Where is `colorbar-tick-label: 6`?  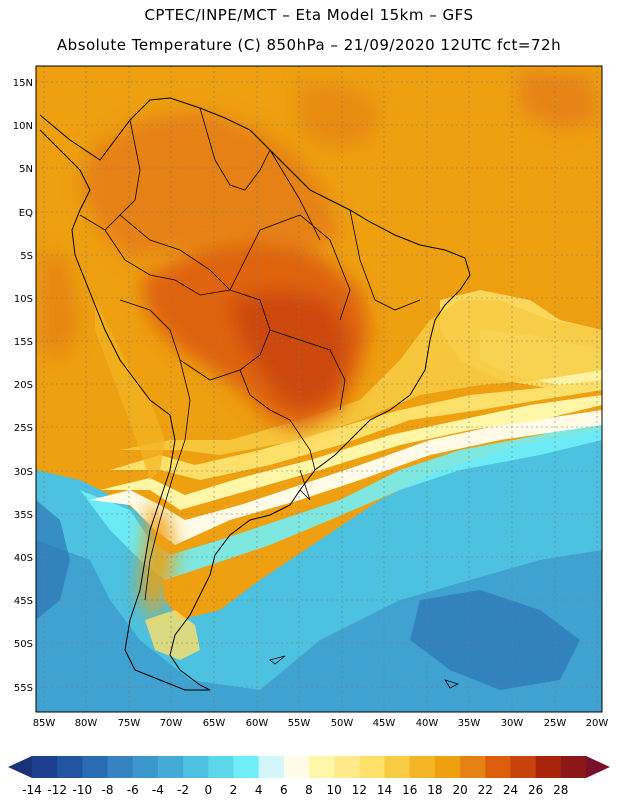
colorbar-tick-label: 6 is located at coordinates (284, 790).